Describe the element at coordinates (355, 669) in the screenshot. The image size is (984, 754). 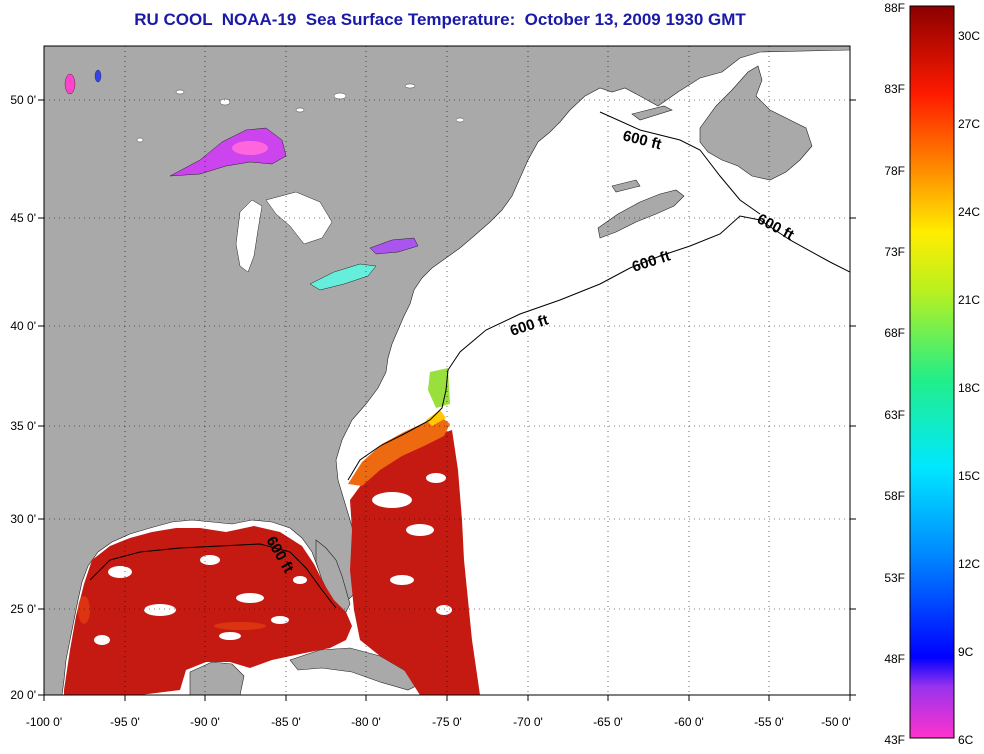
I see `land-cuba` at that location.